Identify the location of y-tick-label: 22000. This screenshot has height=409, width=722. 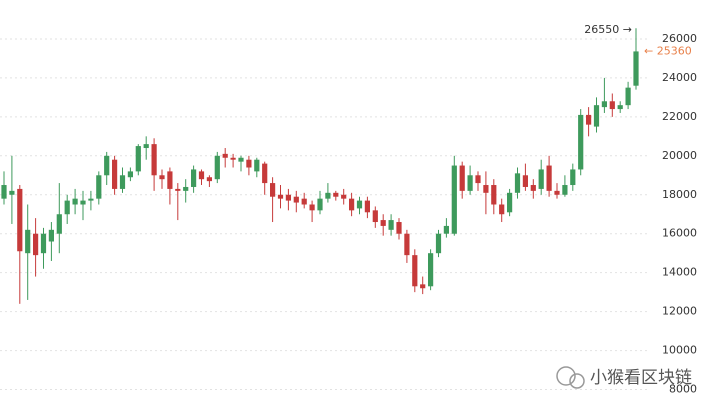
(679, 116).